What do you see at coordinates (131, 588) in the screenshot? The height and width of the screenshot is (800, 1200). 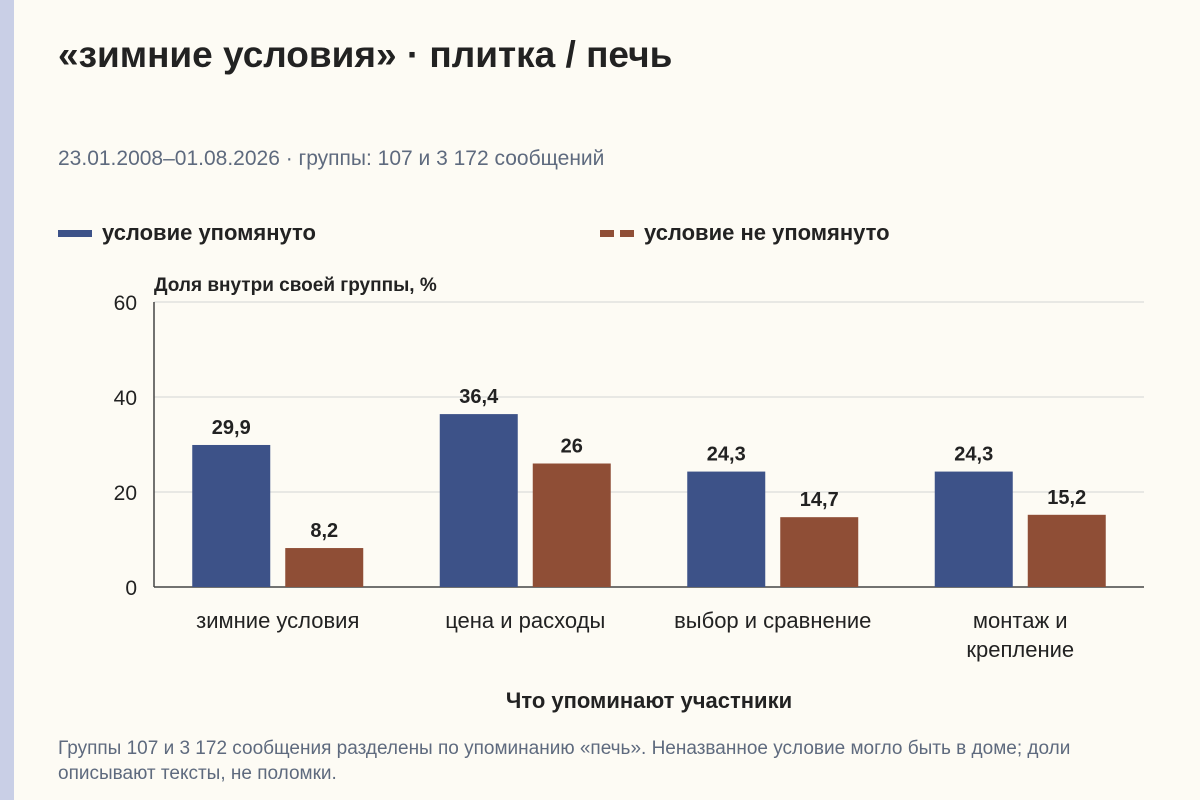 I see `y-tick-label: 0` at bounding box center [131, 588].